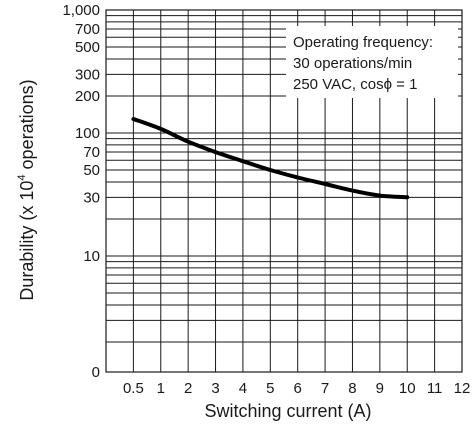  Describe the element at coordinates (352, 63) in the screenshot. I see `annotation-line-2: 30 operations/min` at that location.